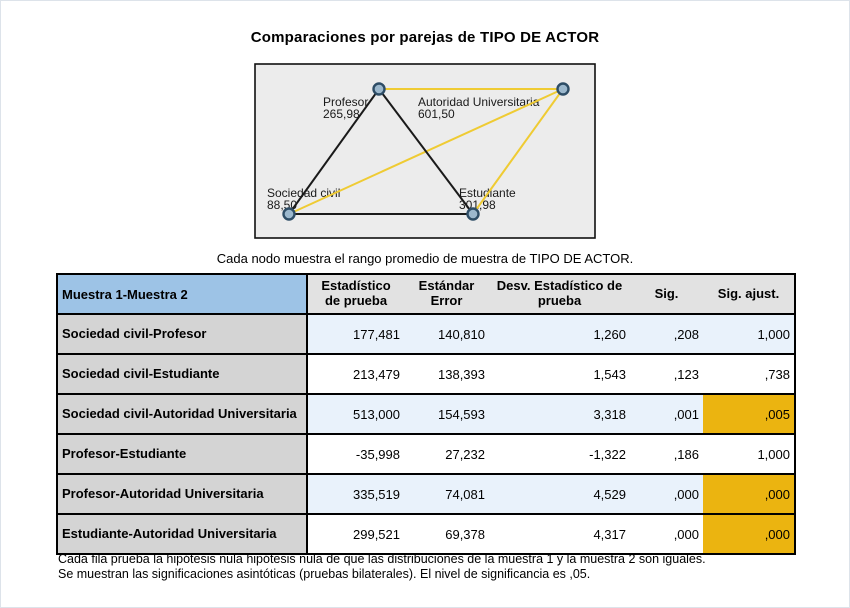 Image resolution: width=850 pixels, height=608 pixels. What do you see at coordinates (355, 334) in the screenshot?
I see `cell-estadistico-de-prueba: 177,481` at bounding box center [355, 334].